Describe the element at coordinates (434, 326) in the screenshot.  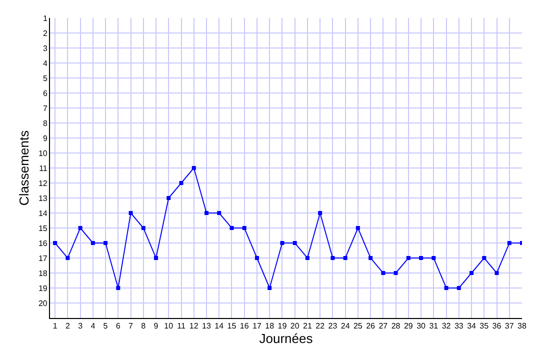
I see `x-tick-label: 31` at that location.